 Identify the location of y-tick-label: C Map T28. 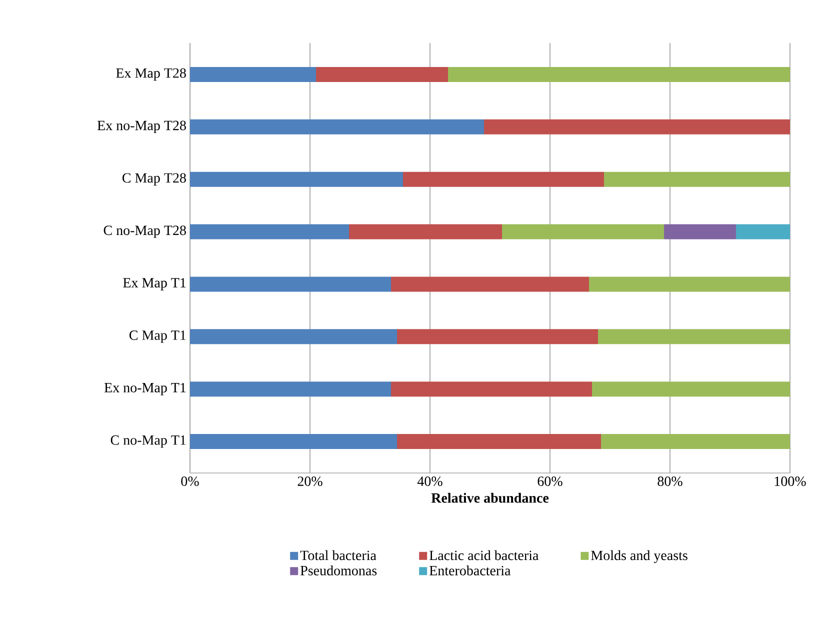
(154, 179).